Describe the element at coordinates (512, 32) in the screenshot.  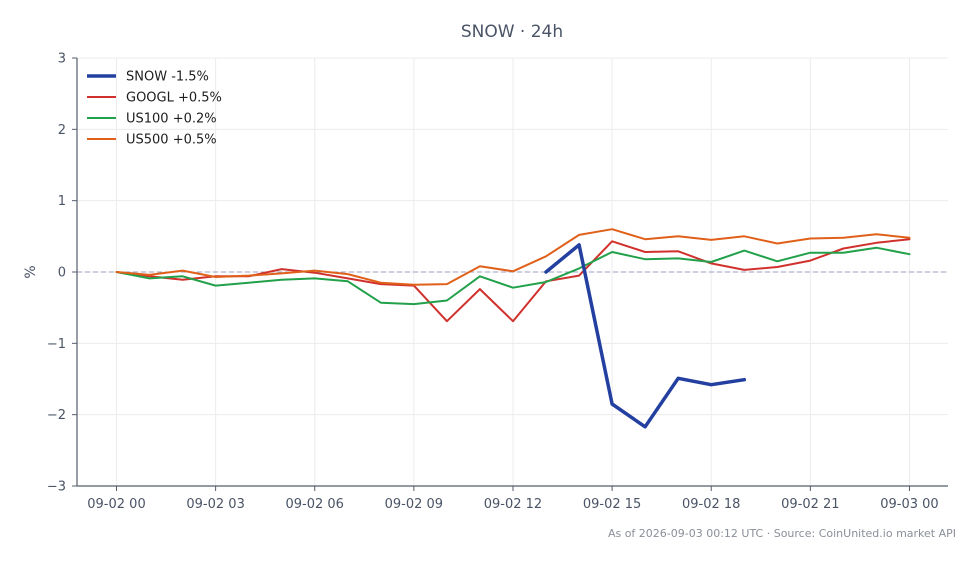
I see `chart-title: SNOW · 24h` at that location.